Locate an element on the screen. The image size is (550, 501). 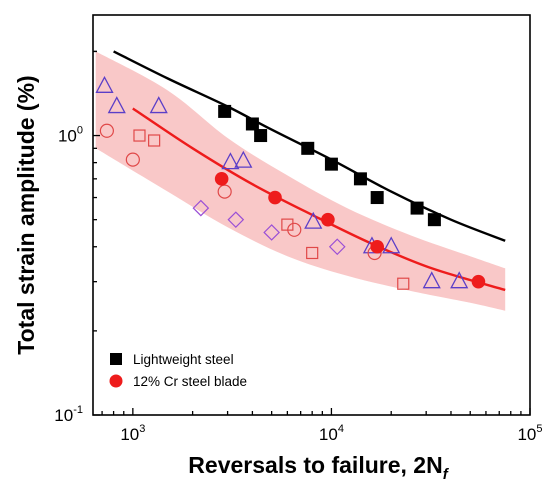
legend-marker-cr-steel-blade is located at coordinates (116, 381).